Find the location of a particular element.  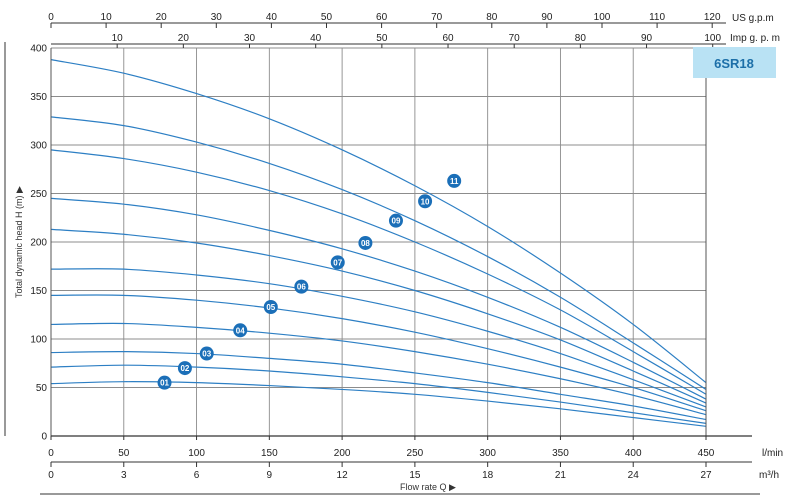

curve-badge-label-10: 10 is located at coordinates (425, 201).